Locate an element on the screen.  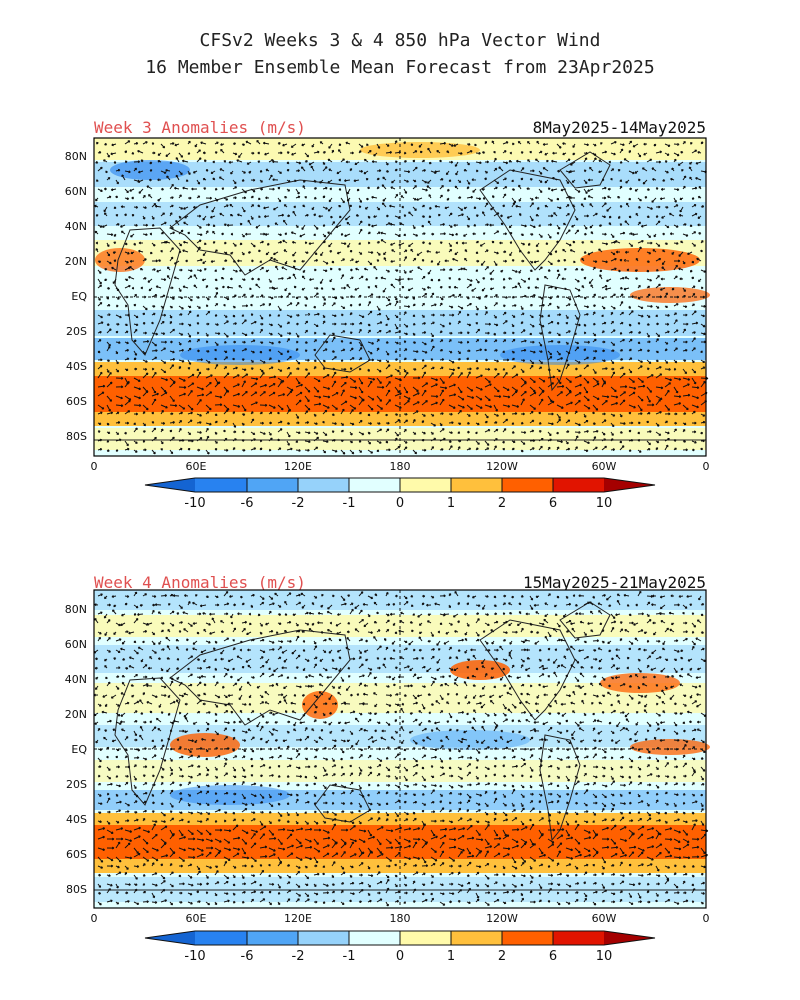
lat-label: 40N is located at coordinates (76, 226).